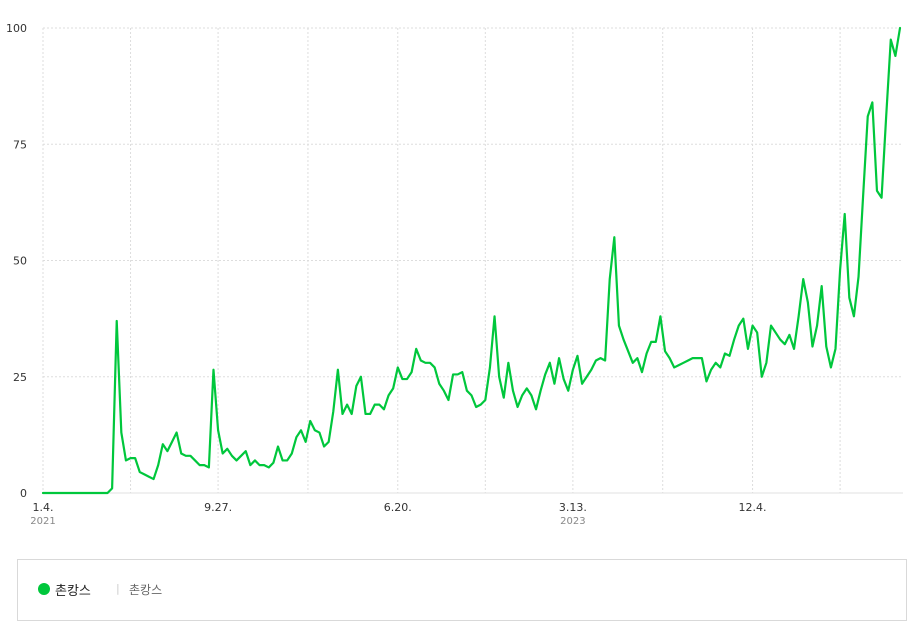  What do you see at coordinates (572, 521) in the screenshot?
I see `x-tick-year-label: 2023` at bounding box center [572, 521].